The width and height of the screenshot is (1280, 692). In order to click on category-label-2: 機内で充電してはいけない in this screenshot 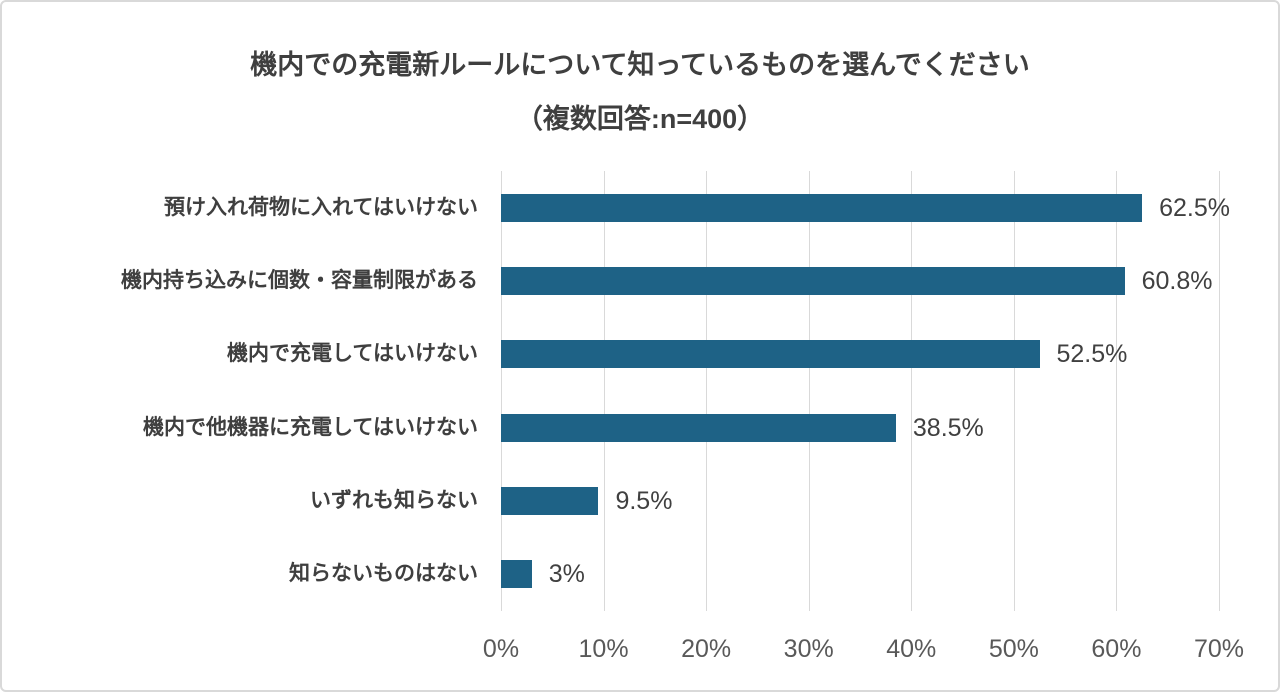, I will do `click(352, 354)`.